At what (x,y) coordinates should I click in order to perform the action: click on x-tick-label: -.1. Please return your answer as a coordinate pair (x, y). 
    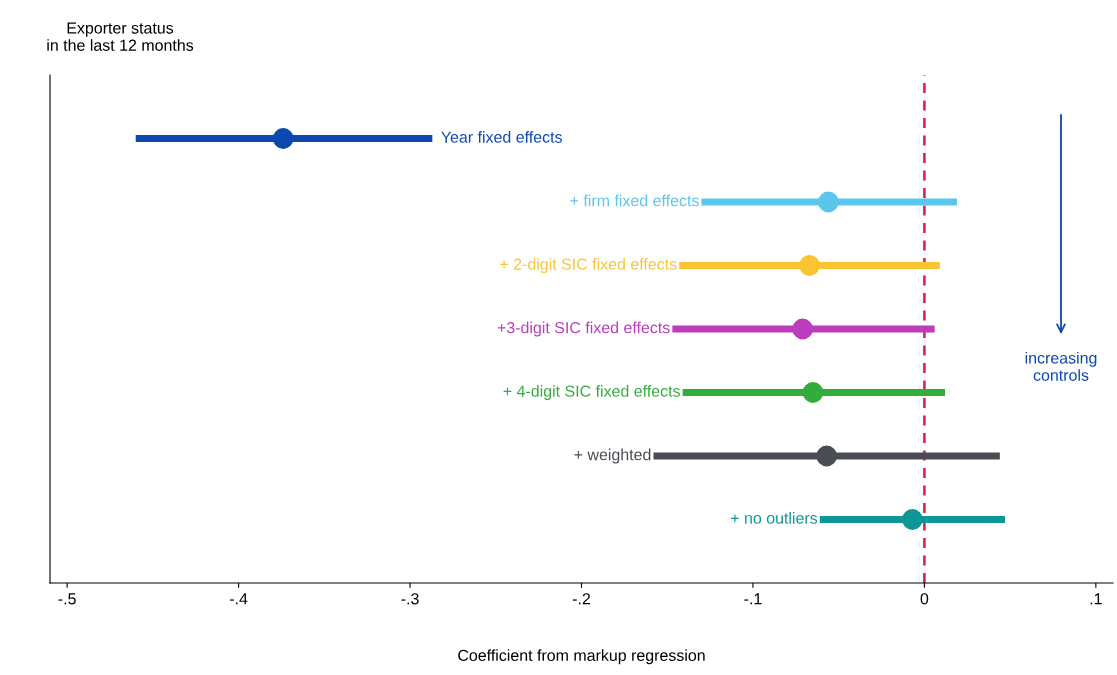
    Looking at the image, I should click on (753, 599).